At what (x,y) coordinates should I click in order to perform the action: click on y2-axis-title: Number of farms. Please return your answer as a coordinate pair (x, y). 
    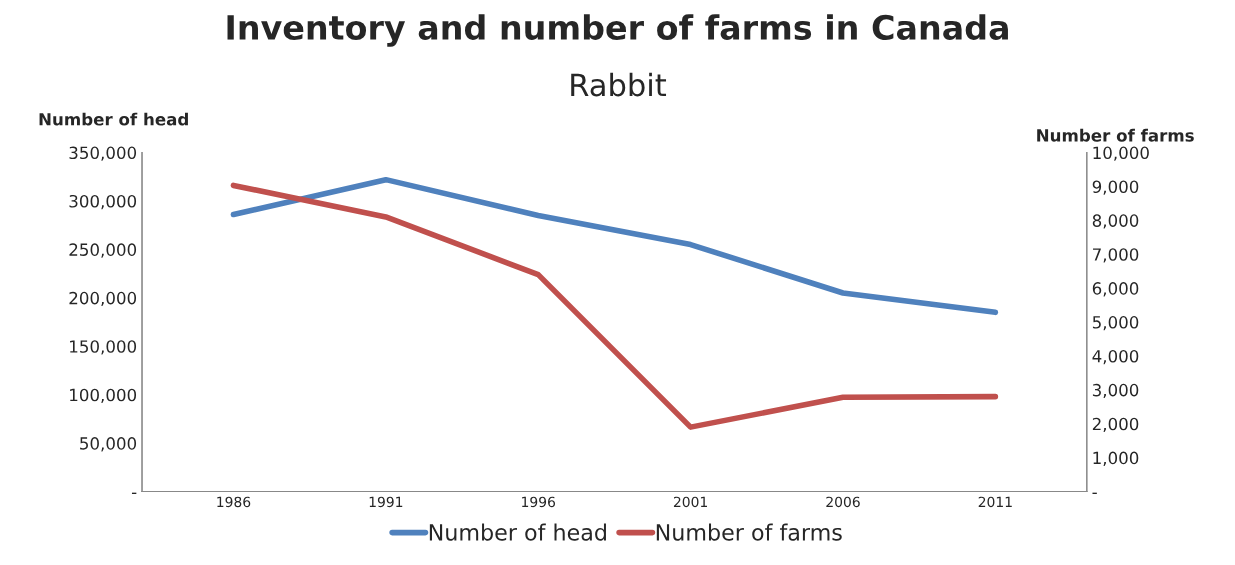
    Looking at the image, I should click on (1115, 135).